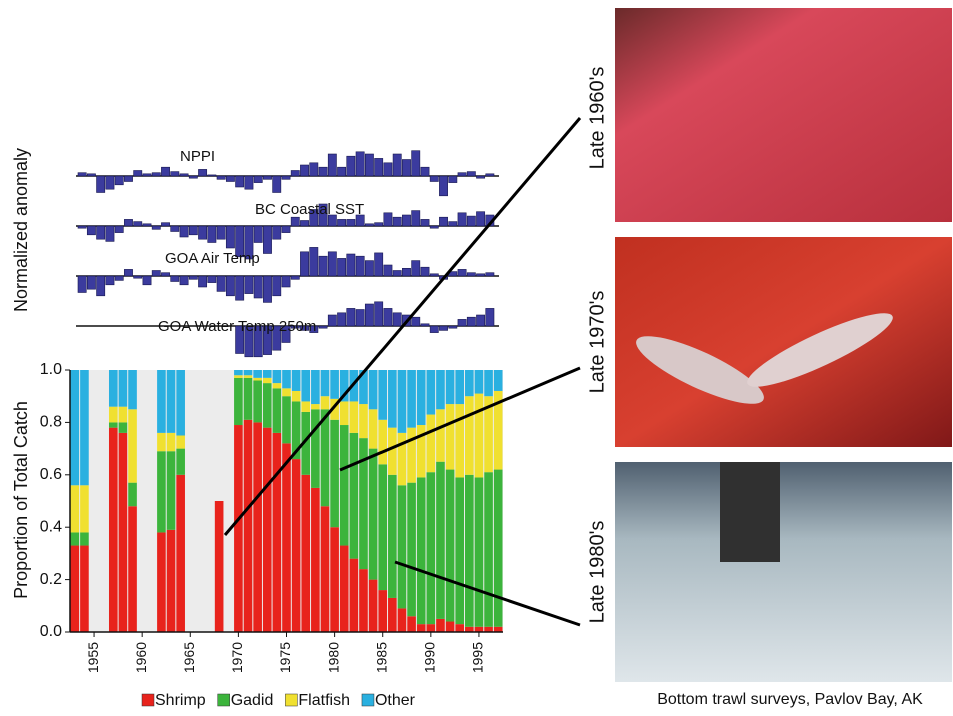  Describe the element at coordinates (51, 474) in the screenshot. I see `y-tick-label: 0.6` at that location.